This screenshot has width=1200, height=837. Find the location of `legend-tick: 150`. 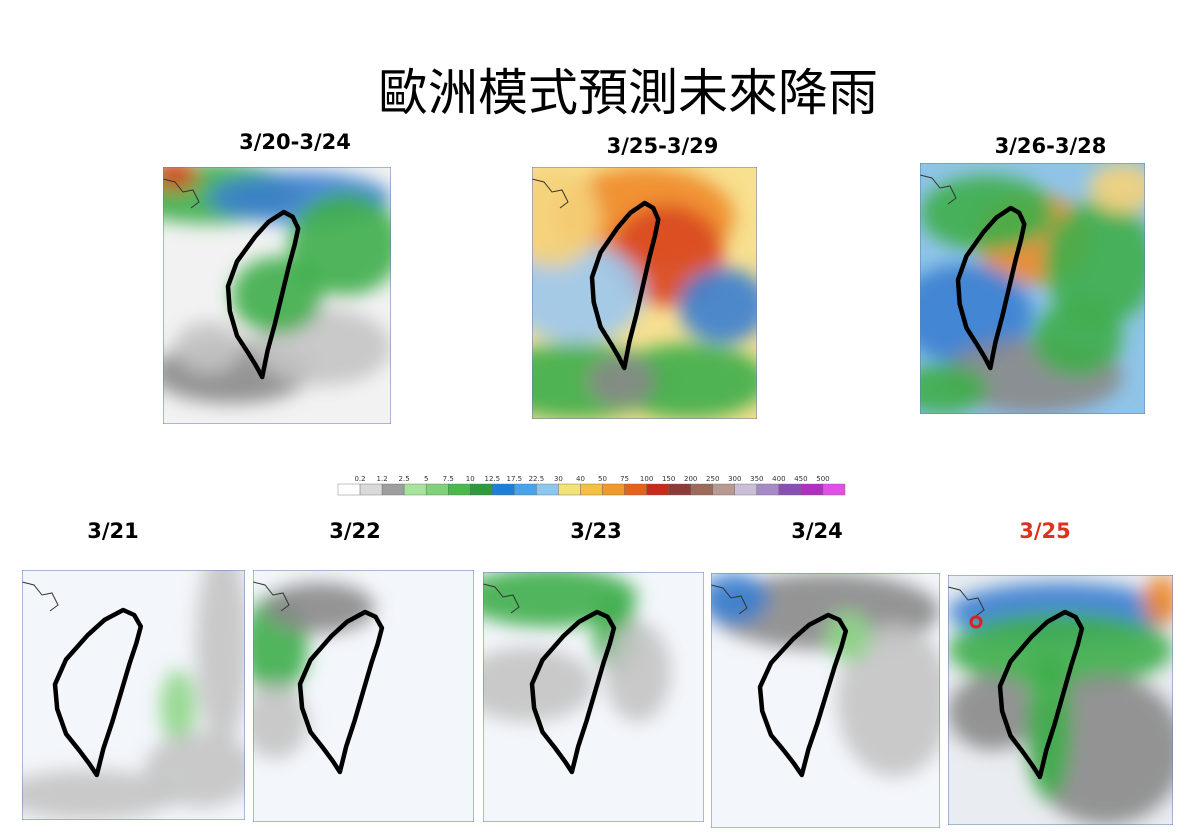

legend-tick: 150 is located at coordinates (668, 479).